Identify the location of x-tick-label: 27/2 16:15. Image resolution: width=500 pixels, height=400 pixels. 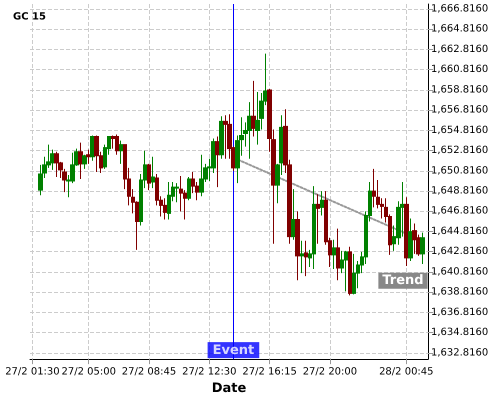
(269, 372).